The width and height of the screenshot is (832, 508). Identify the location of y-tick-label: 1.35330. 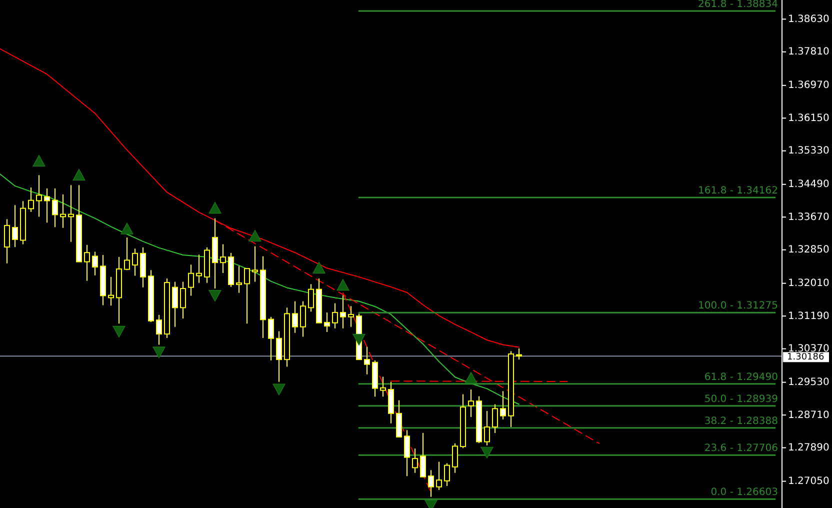
(809, 151).